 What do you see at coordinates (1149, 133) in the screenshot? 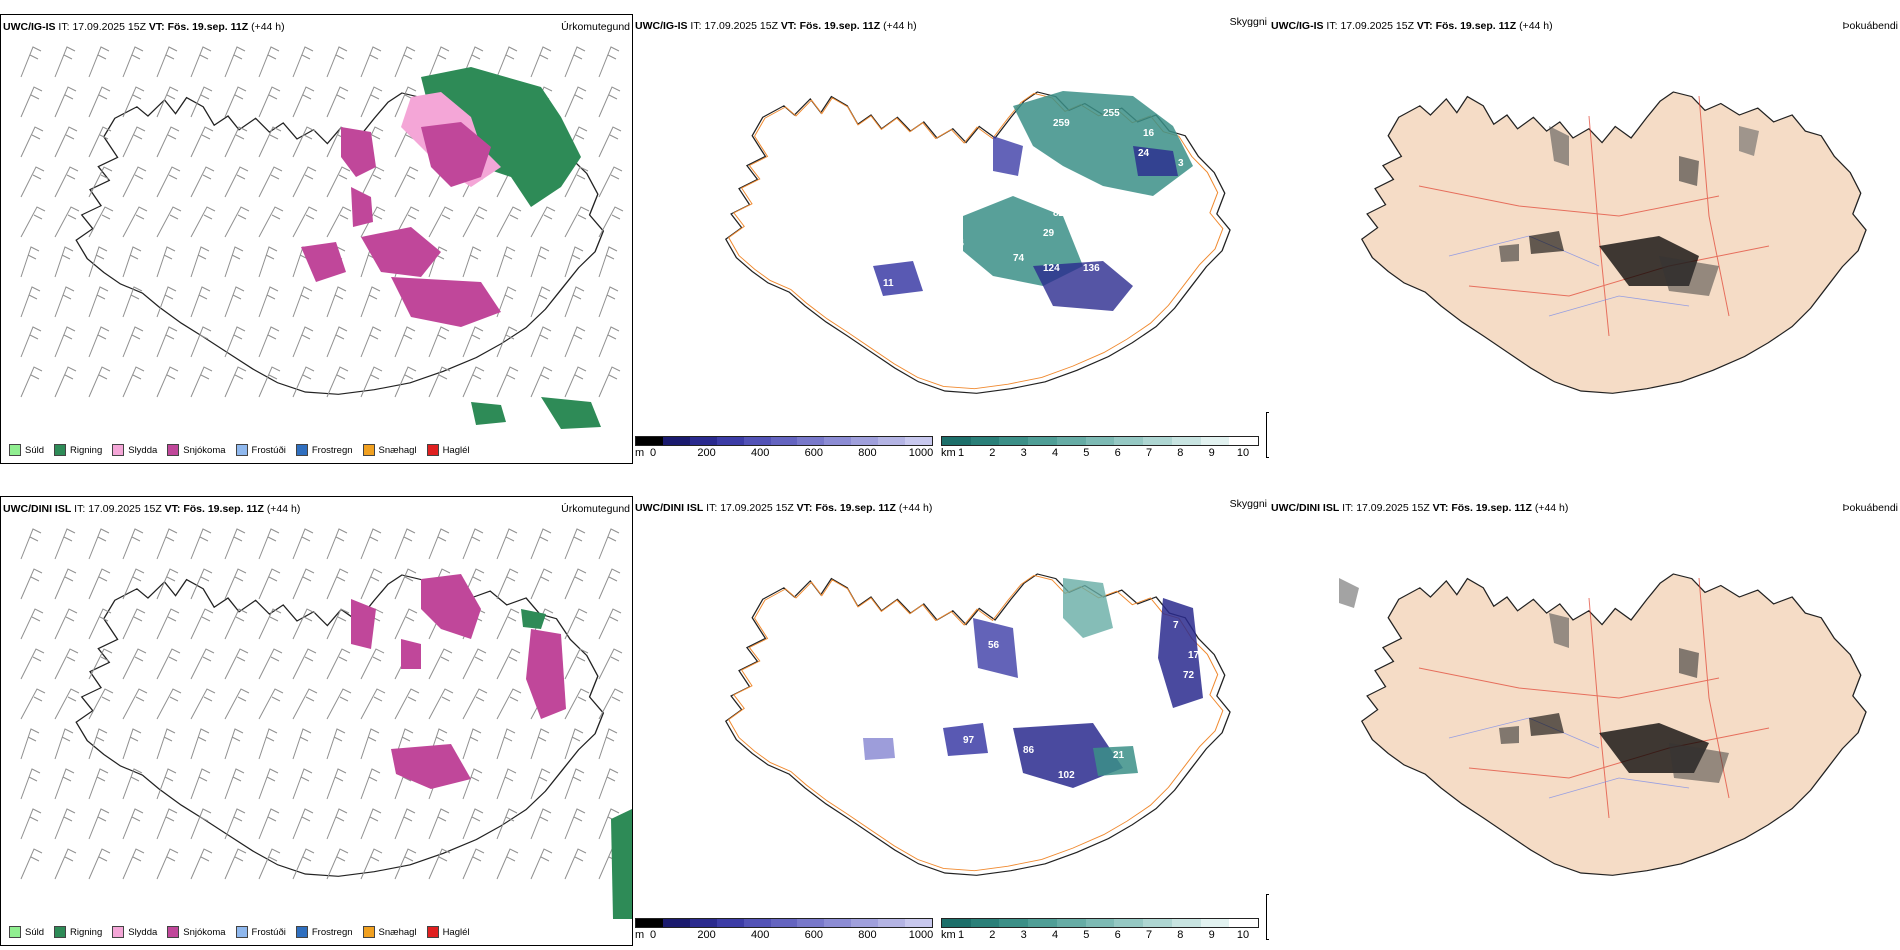
I see `visibility-label: 16` at bounding box center [1149, 133].